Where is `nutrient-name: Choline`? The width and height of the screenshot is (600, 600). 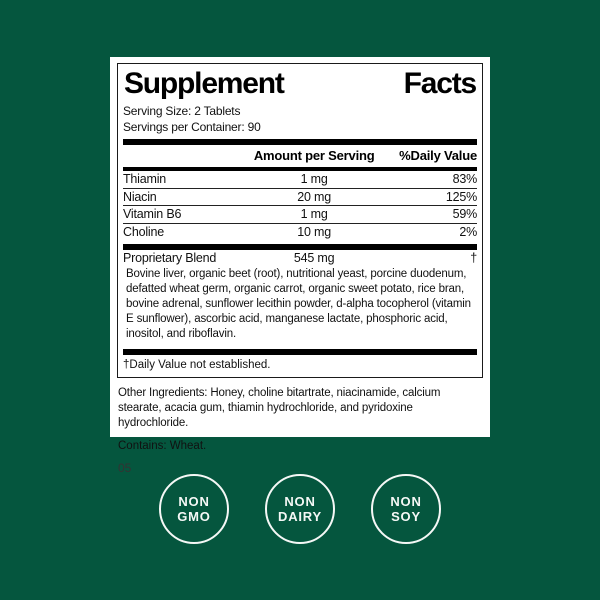 nutrient-name: Choline is located at coordinates (143, 231).